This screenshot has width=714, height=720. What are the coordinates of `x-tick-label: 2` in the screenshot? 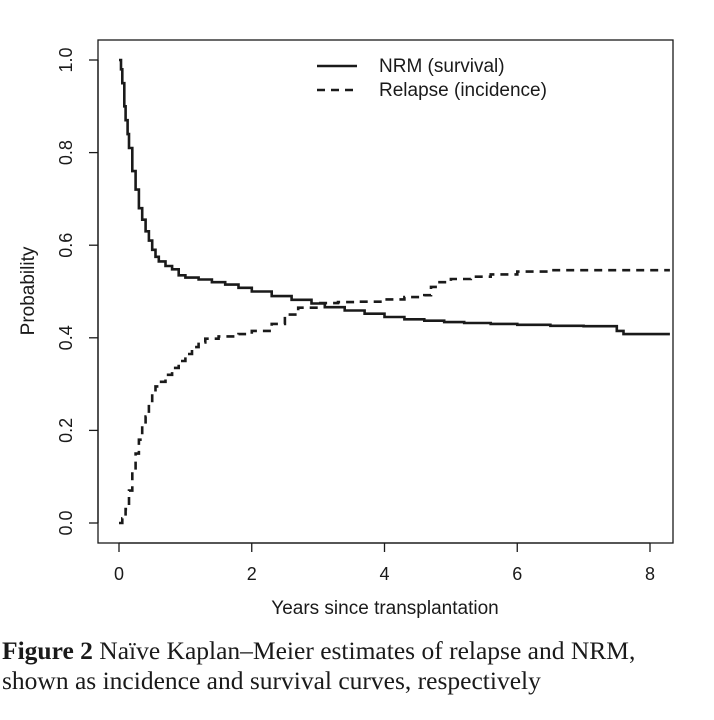 It's located at (252, 574).